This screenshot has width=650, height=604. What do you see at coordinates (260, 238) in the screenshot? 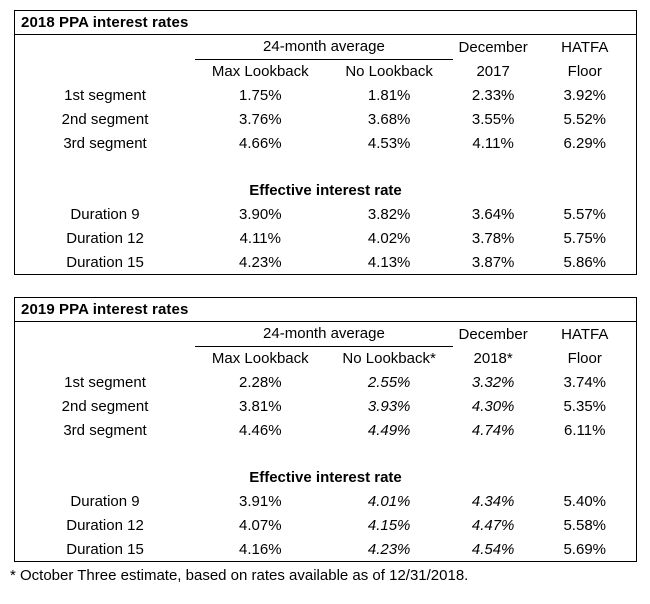
I see `max-lookback-value: 4.11%` at bounding box center [260, 238].